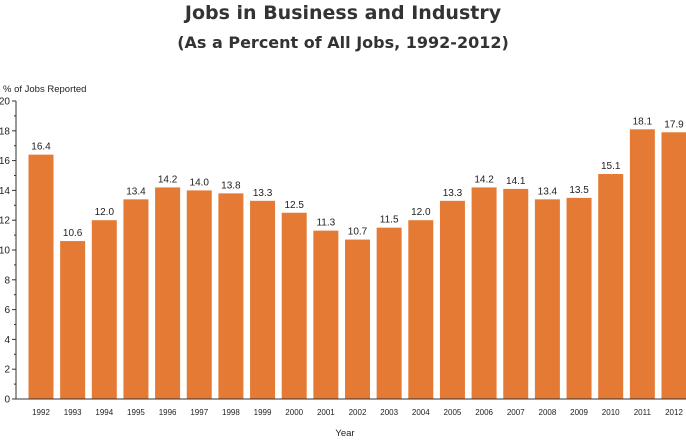 The image size is (686, 443). What do you see at coordinates (579, 190) in the screenshot?
I see `data-label-2009: 13.5` at bounding box center [579, 190].